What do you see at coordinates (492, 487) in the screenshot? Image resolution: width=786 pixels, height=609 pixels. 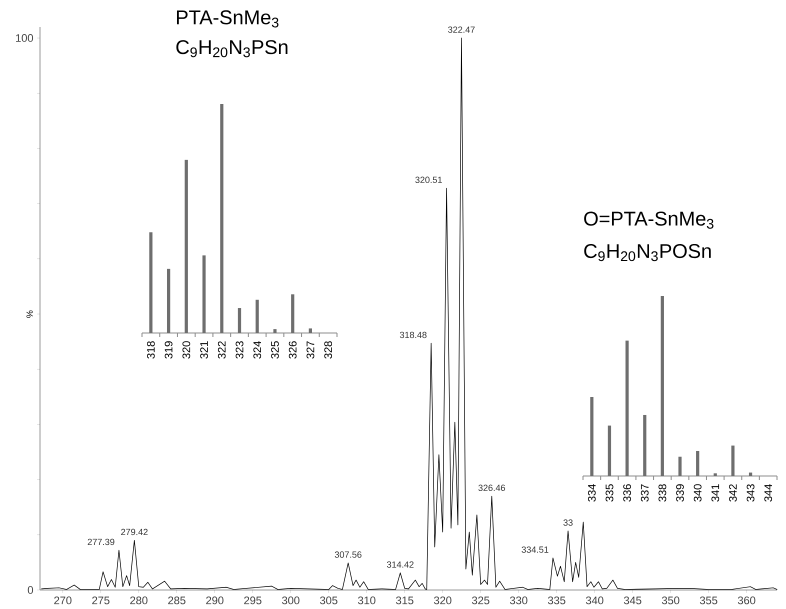 I see `annotation: 326.46` at bounding box center [492, 487].